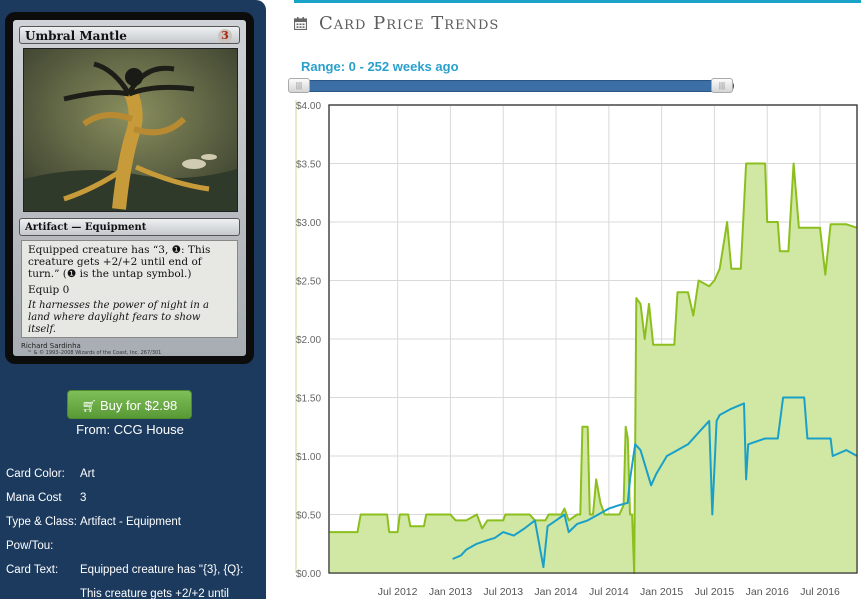 Image resolution: width=861 pixels, height=599 pixels. I want to click on x-tick-label: Jul 2012, so click(398, 592).